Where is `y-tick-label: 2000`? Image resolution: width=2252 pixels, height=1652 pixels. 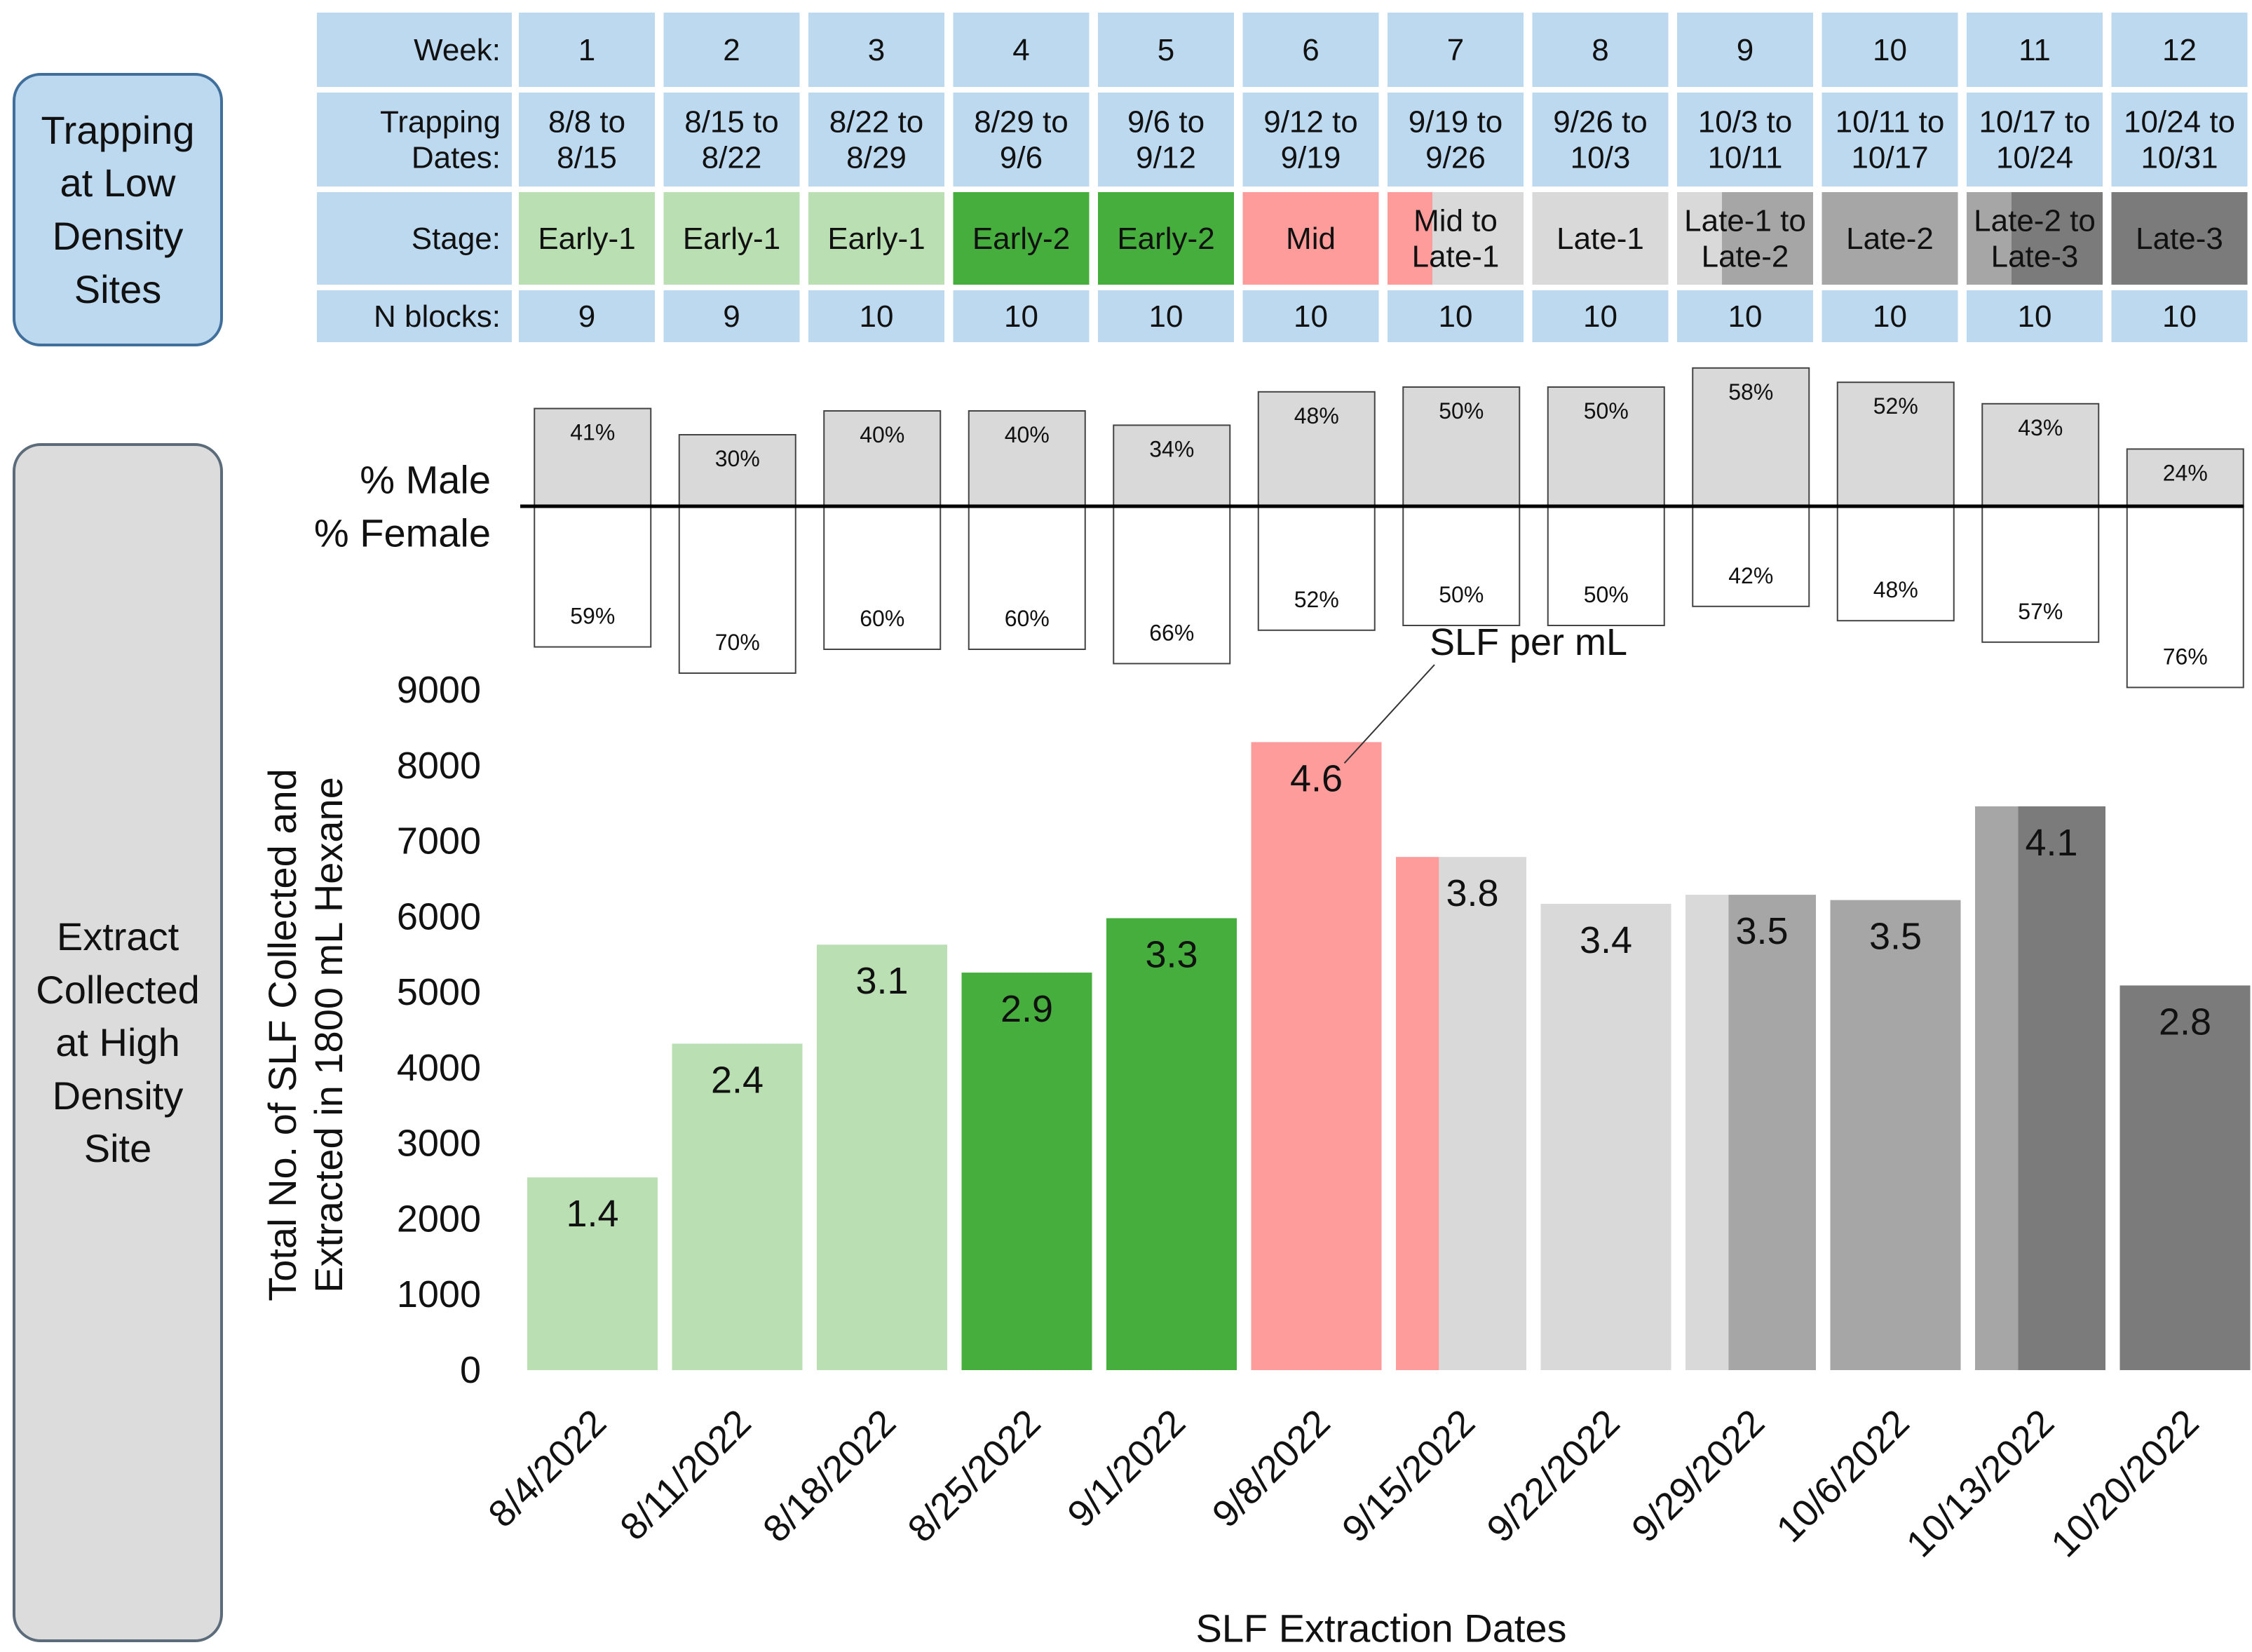 y-tick-label: 2000 is located at coordinates (439, 1219).